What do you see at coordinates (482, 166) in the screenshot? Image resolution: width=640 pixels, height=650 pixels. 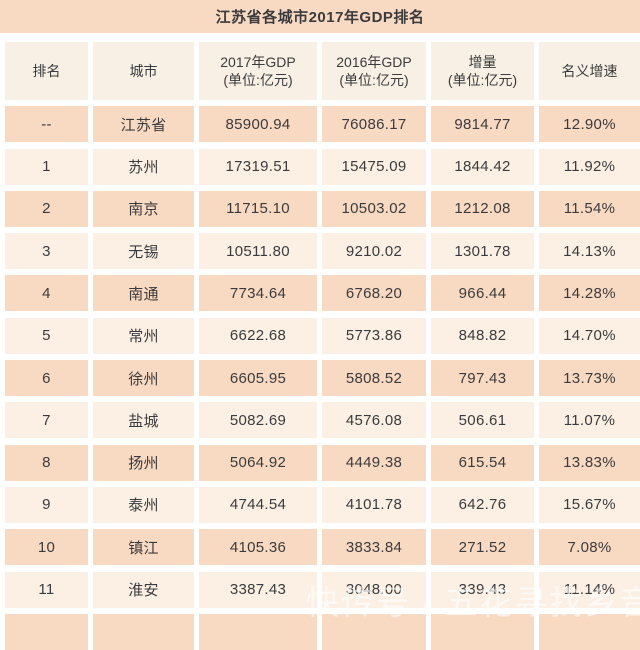 I see `cell-increment: 1844.42` at bounding box center [482, 166].